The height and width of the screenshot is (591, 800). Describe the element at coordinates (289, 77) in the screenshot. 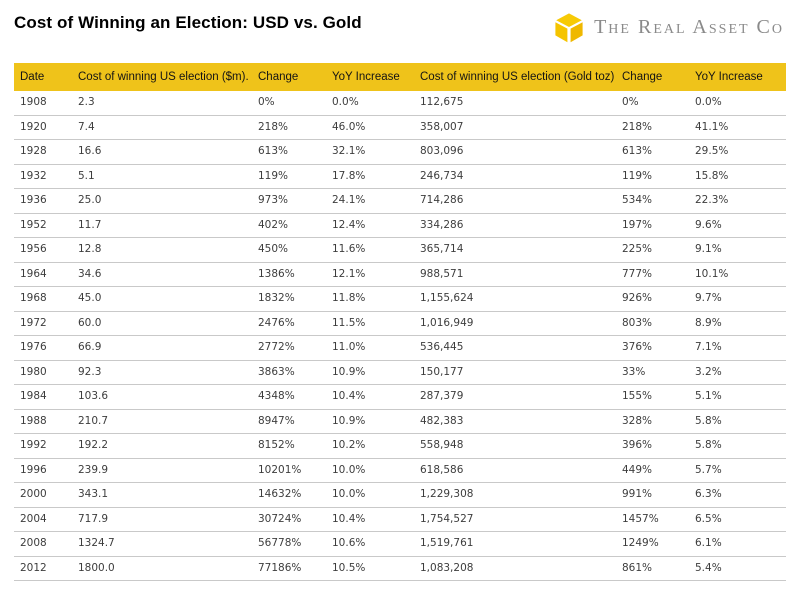

I see `column-header-usd-change: Change` at that location.